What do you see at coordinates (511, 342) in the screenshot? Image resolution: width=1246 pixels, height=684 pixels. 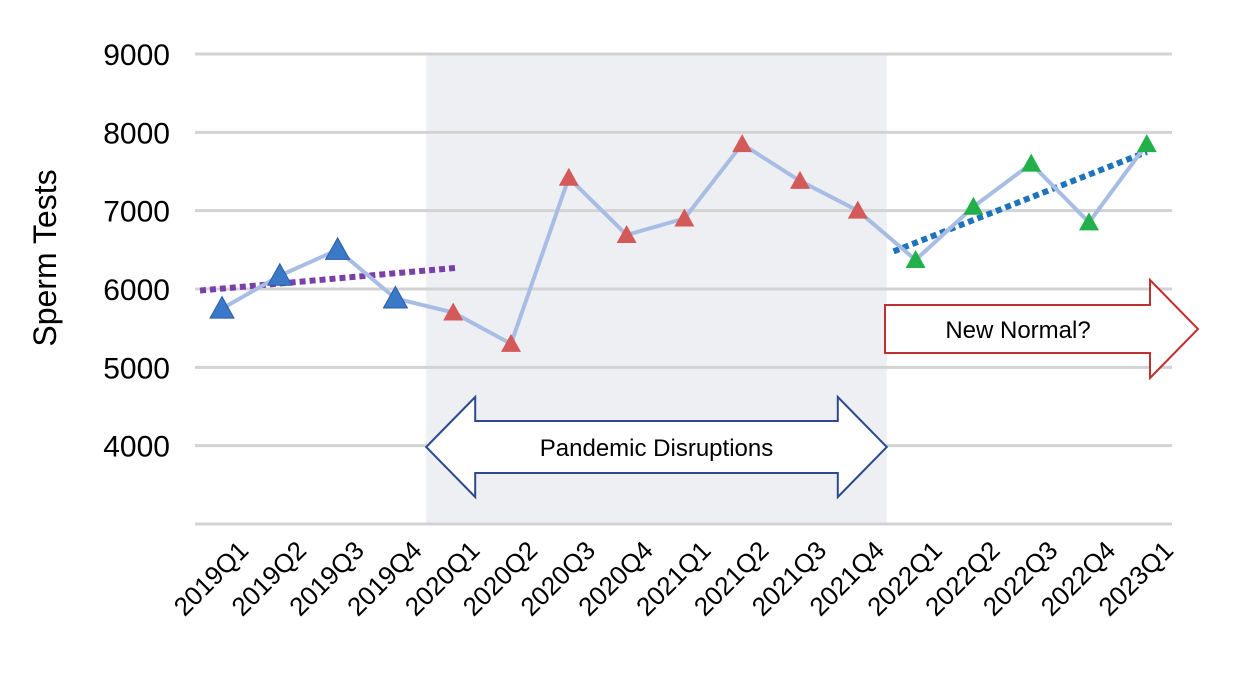 I see `marker-2020Q2` at bounding box center [511, 342].